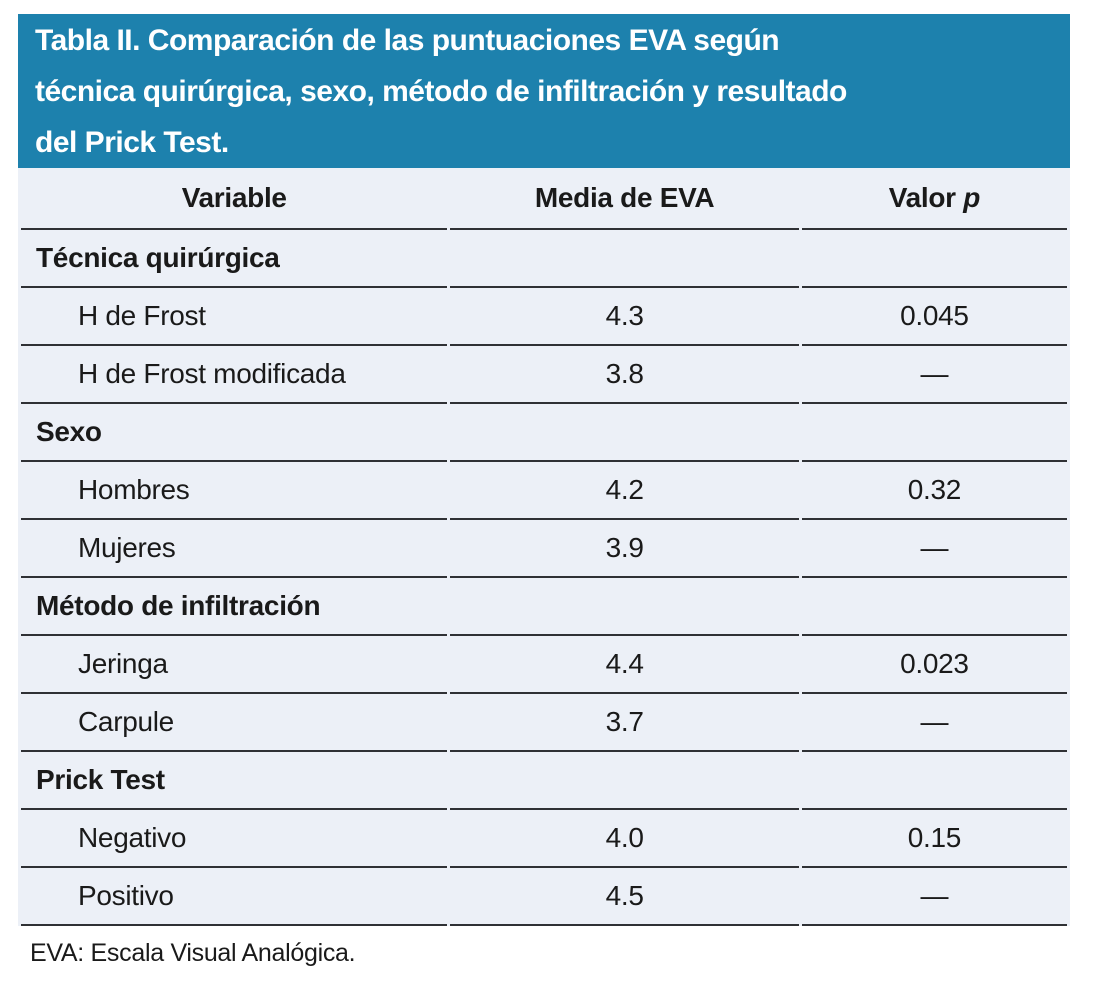 This screenshot has height=1000, width=1097. What do you see at coordinates (624, 199) in the screenshot?
I see `column-header-media-eva: Media de EVA` at bounding box center [624, 199].